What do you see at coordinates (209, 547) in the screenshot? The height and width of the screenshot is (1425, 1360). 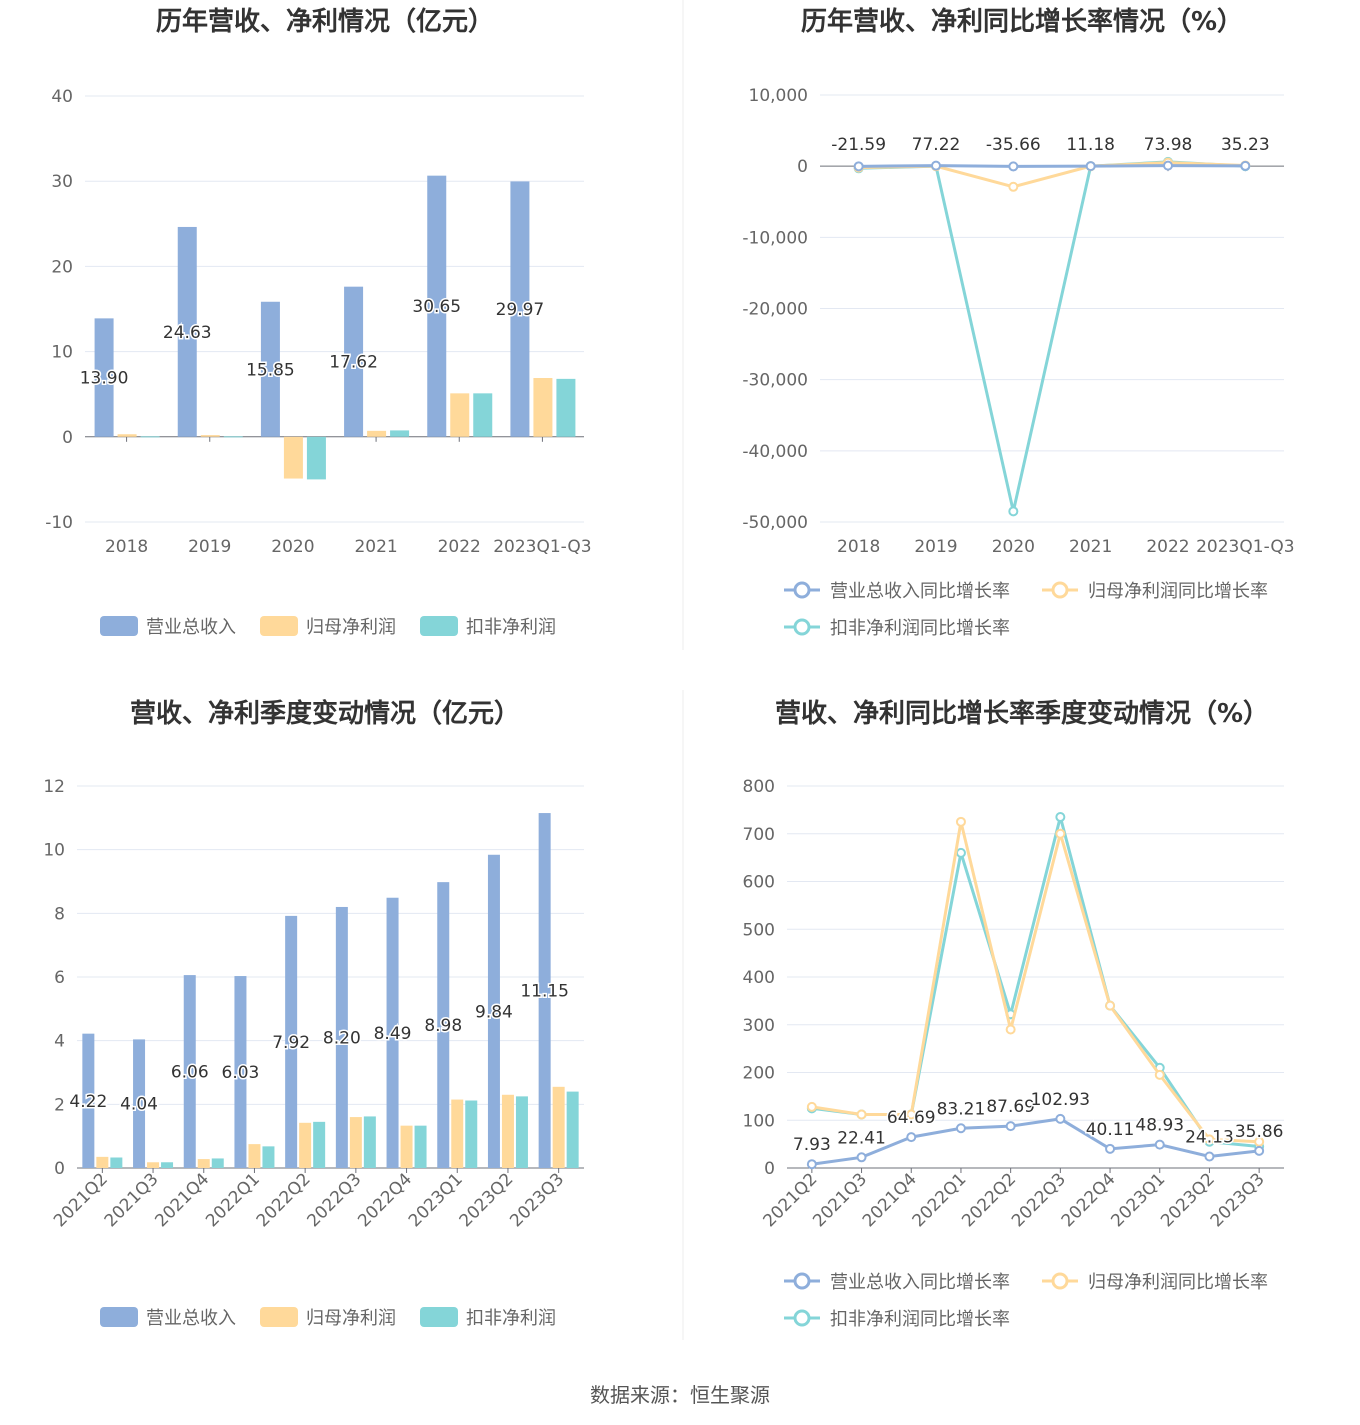 I see `x-tick-label: 2019` at bounding box center [209, 547].